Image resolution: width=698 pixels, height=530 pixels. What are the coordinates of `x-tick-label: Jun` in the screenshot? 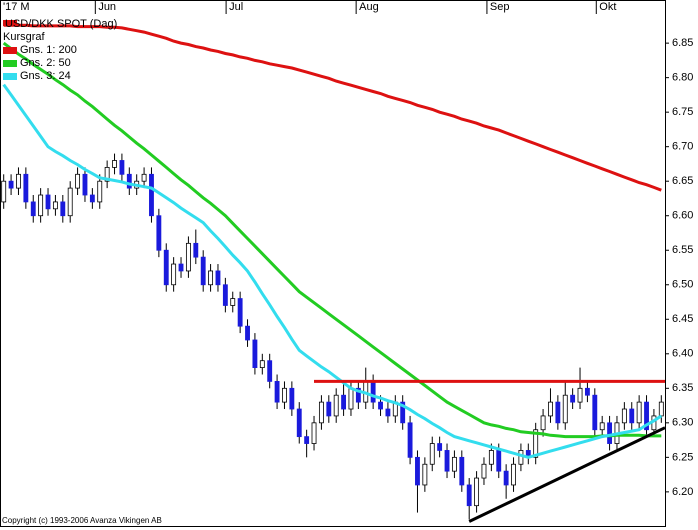 It's located at (107, 7).